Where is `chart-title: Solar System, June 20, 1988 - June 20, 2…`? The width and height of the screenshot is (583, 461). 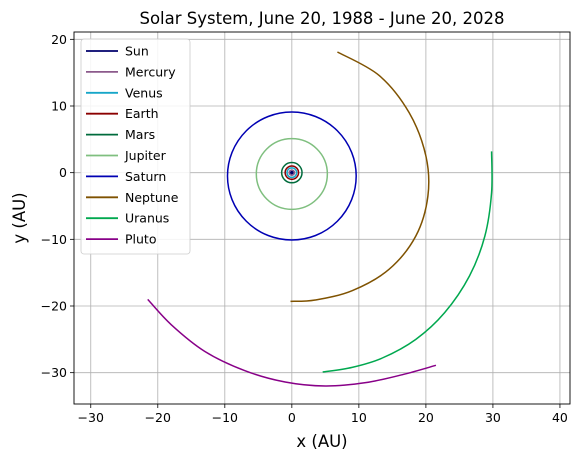 chart-title: Solar System, June 20, 1988 - June 20, 2… is located at coordinates (321, 18).